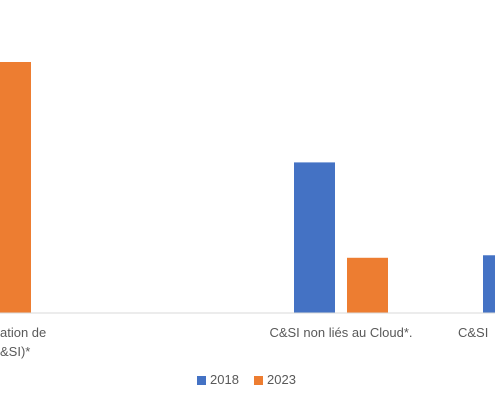 This screenshot has width=495, height=400. I want to click on legend: 2018 2023, so click(246, 379).